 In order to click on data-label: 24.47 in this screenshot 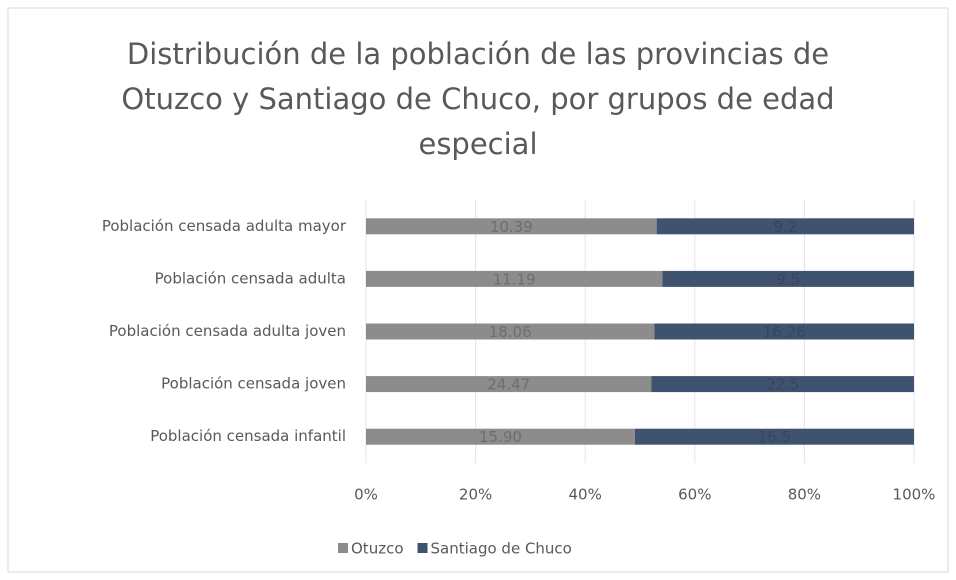, I will do `click(508, 385)`.